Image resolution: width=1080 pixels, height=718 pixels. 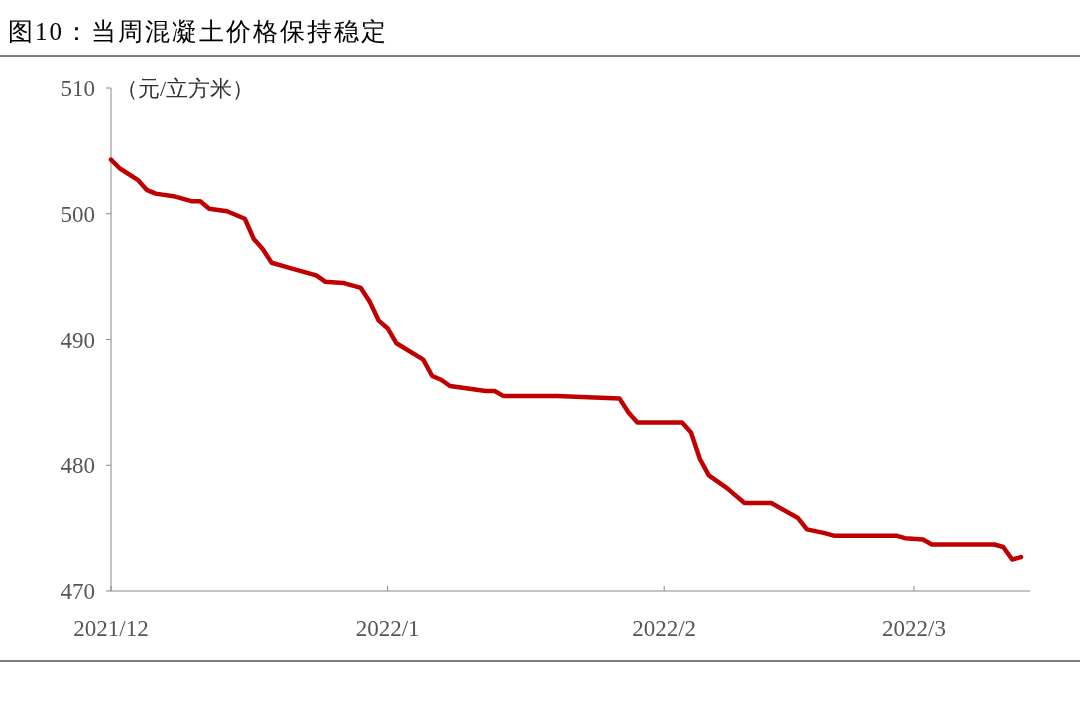 I want to click on x-tick-label: 2021/12, so click(x=111, y=628).